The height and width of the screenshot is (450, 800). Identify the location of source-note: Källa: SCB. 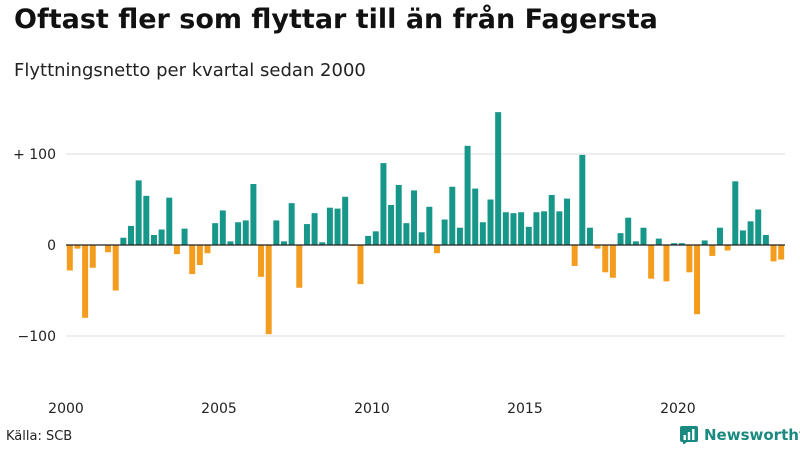
(39, 436).